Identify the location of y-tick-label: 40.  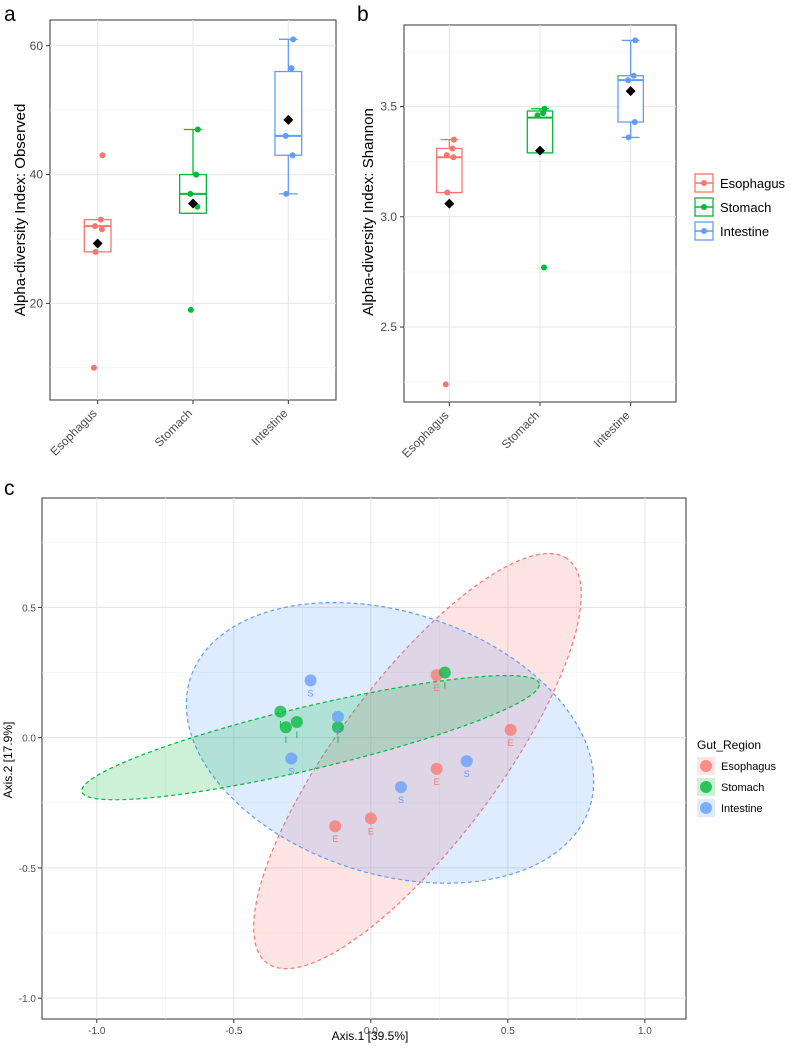
(37, 175).